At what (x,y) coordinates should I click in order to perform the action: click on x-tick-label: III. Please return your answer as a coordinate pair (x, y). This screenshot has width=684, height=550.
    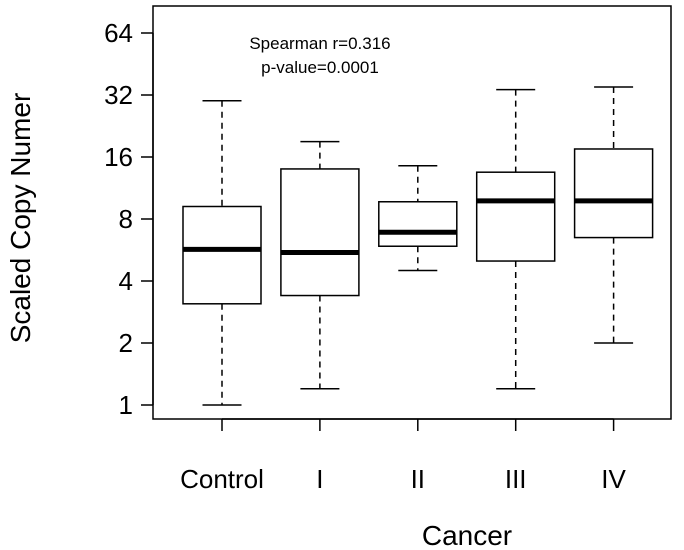
    Looking at the image, I should click on (516, 479).